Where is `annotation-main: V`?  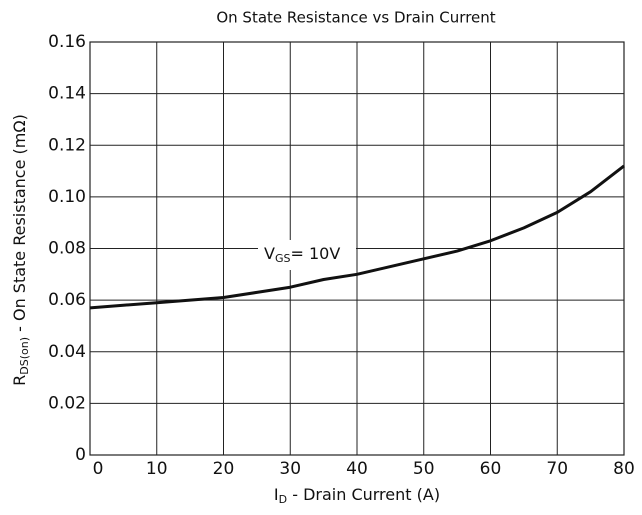
annotation-main: V is located at coordinates (269, 253).